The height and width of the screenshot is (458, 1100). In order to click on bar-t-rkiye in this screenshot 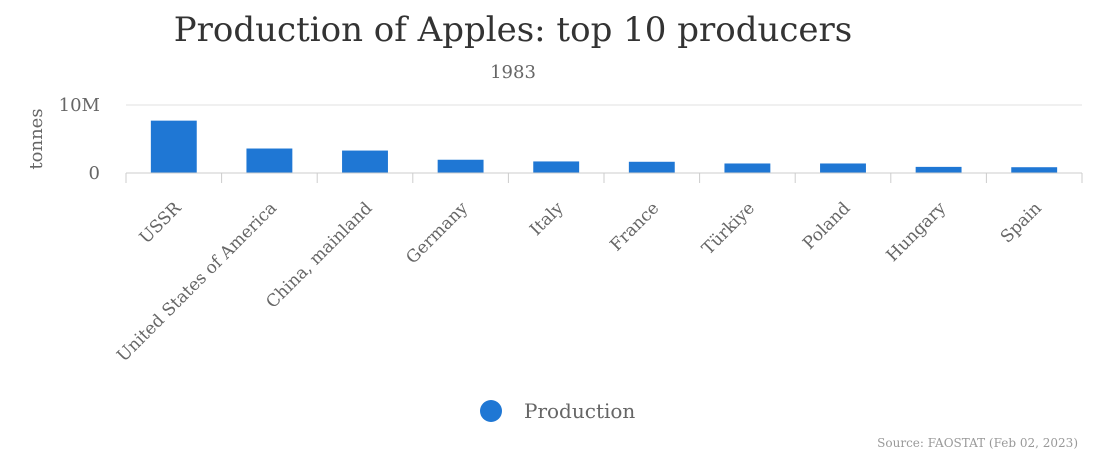, I will do `click(747, 168)`.